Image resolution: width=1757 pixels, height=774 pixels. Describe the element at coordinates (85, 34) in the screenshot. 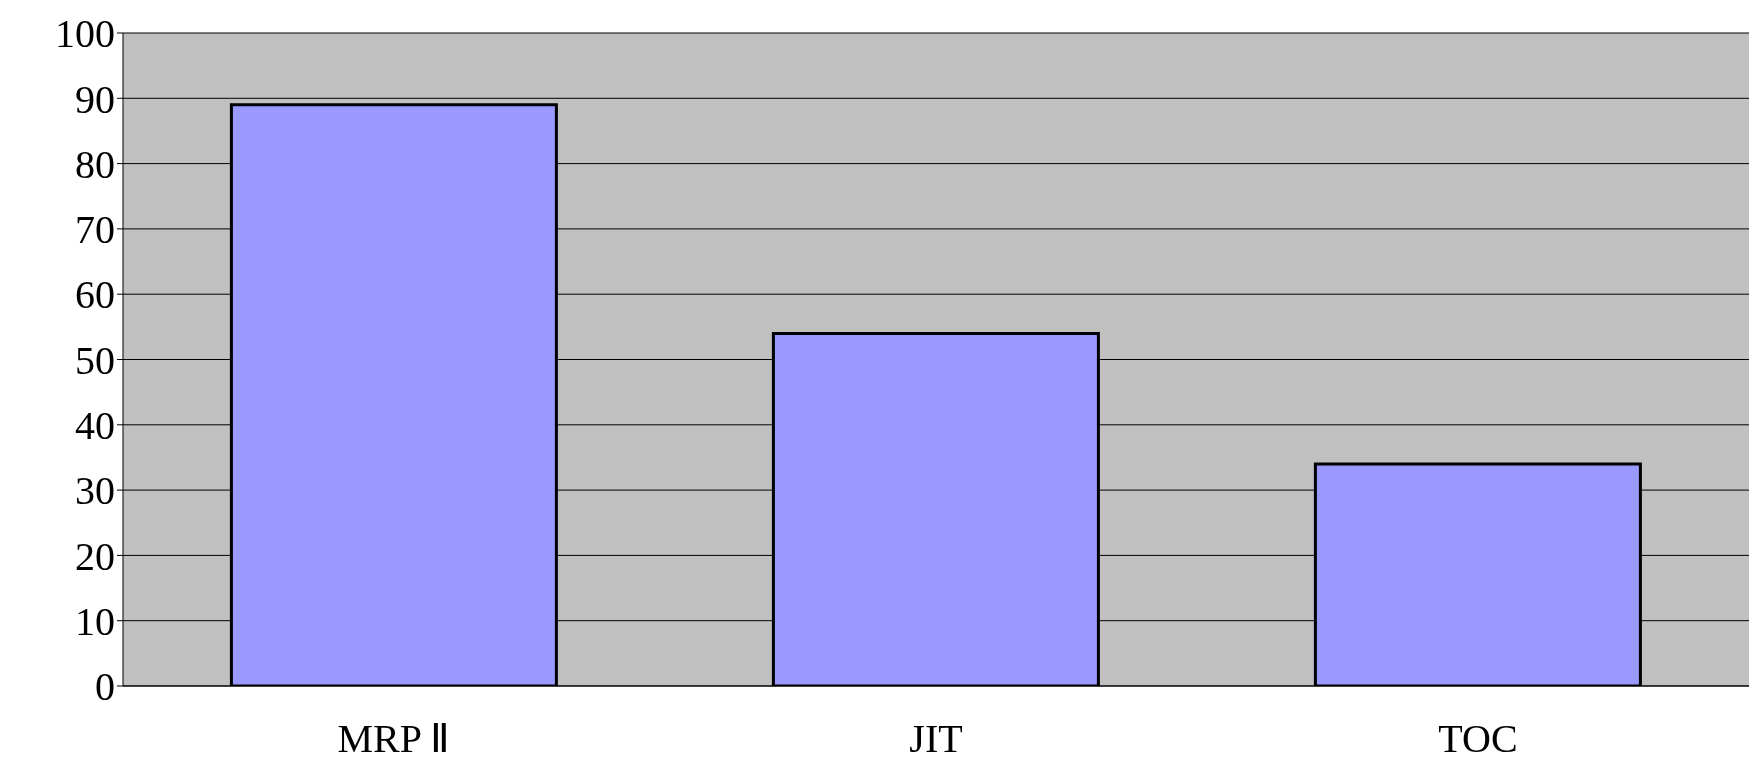

I see `y-tick-label: 100` at that location.